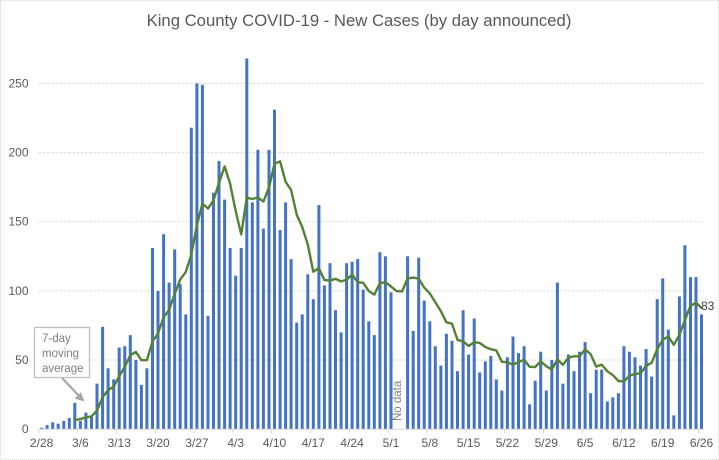 This screenshot has width=719, height=460. I want to click on svg-text: 150, so click(18, 222).